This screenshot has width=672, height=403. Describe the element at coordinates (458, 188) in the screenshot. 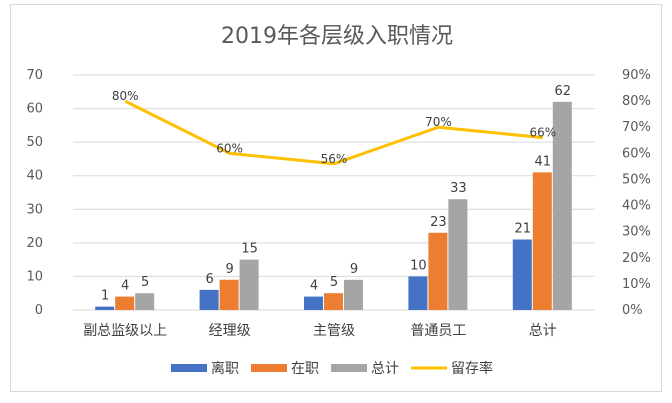

I see `bar-data-label: 33` at that location.